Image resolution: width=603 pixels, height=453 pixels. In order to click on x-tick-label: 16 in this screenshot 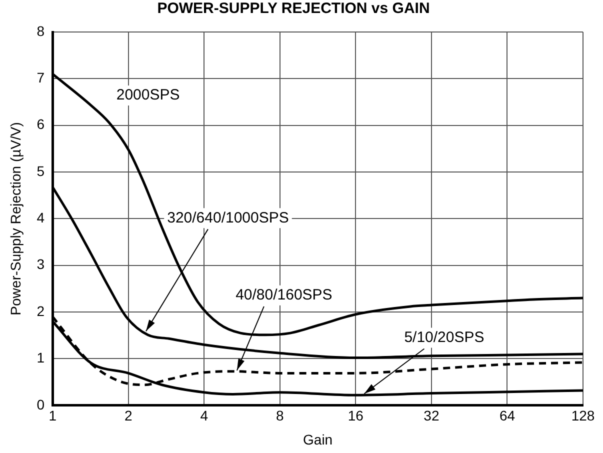, I will do `click(356, 416)`.